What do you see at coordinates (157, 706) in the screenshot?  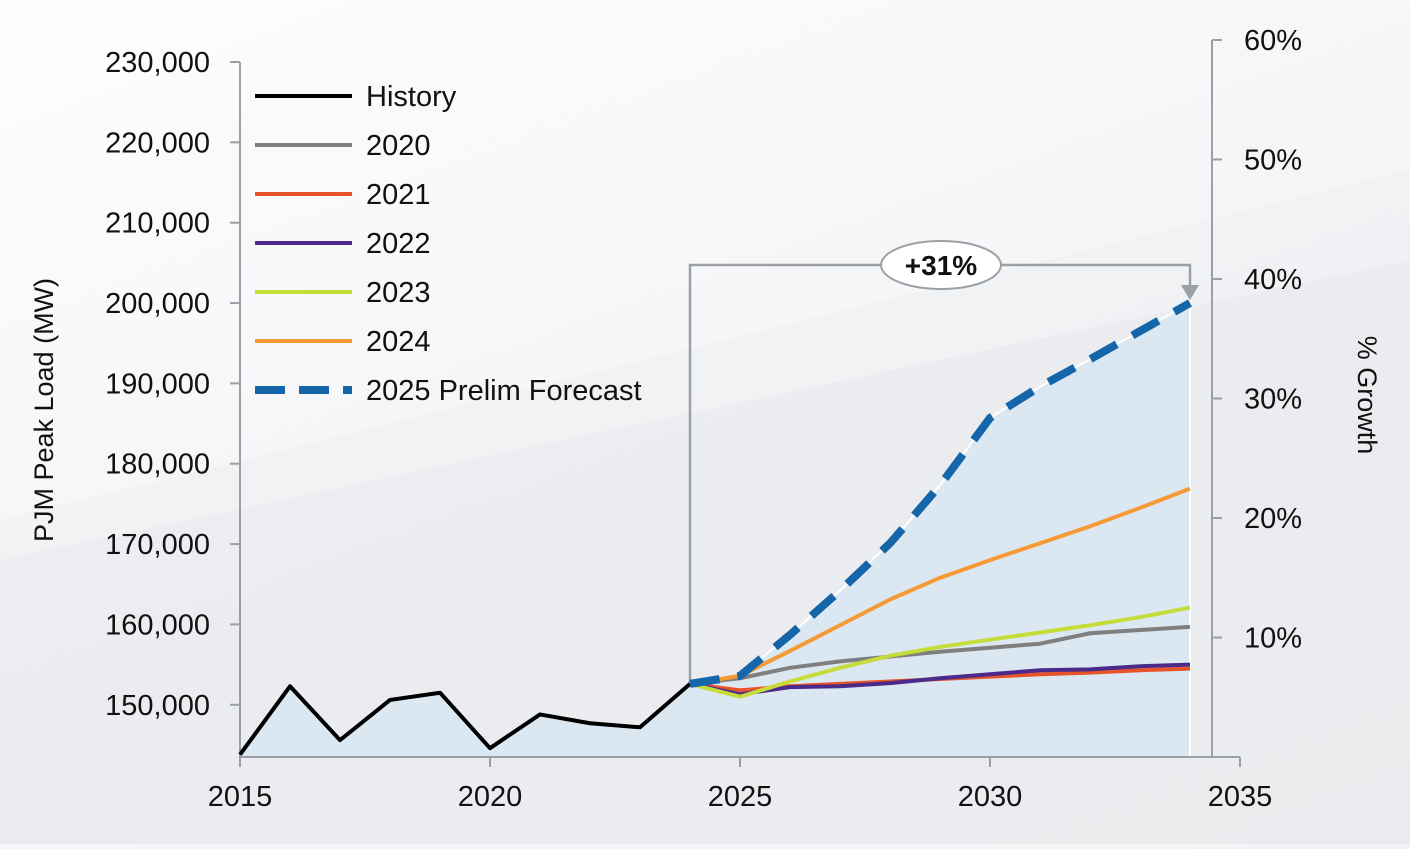 I see `y-tick-label: 150,000` at bounding box center [157, 706].